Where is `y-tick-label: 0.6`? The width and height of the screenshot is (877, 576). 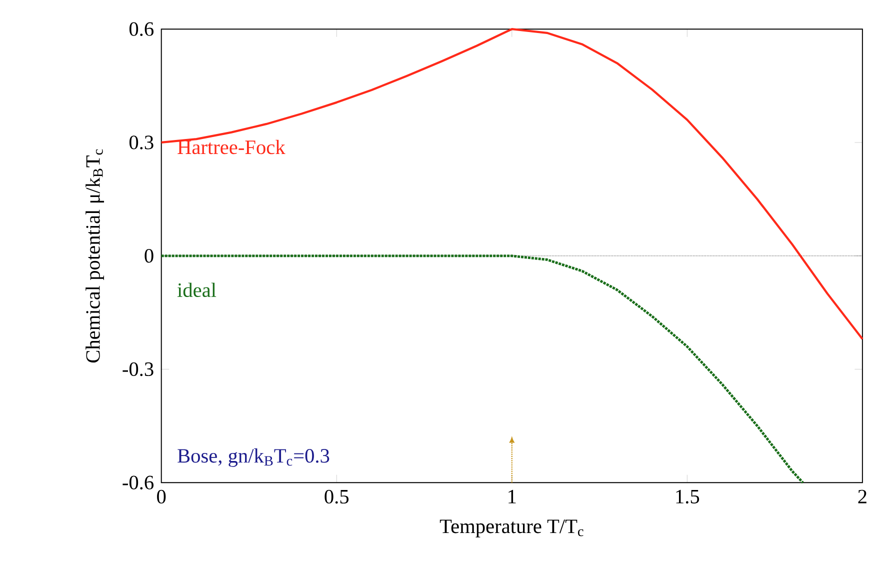
y-tick-label: 0.6 is located at coordinates (141, 29).